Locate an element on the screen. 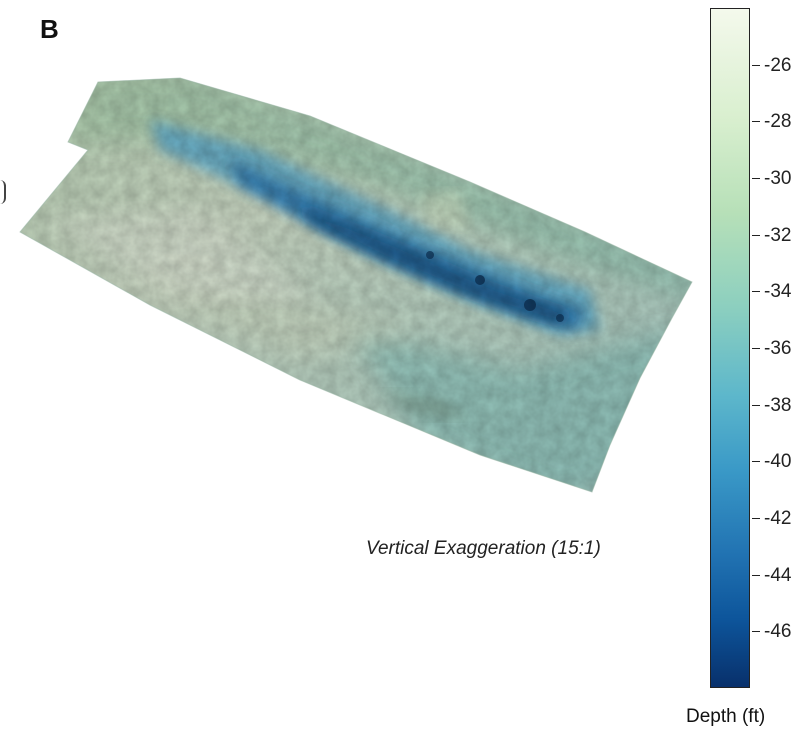 Image resolution: width=810 pixels, height=731 pixels. colorbar-tick-label: -42 is located at coordinates (778, 518).